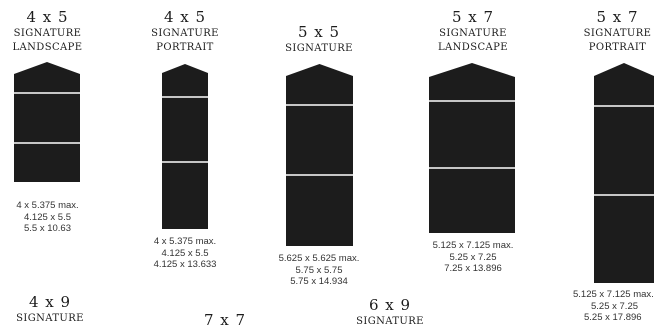  I want to click on dimension-envelope: 5.75 x 5.75, so click(319, 270).